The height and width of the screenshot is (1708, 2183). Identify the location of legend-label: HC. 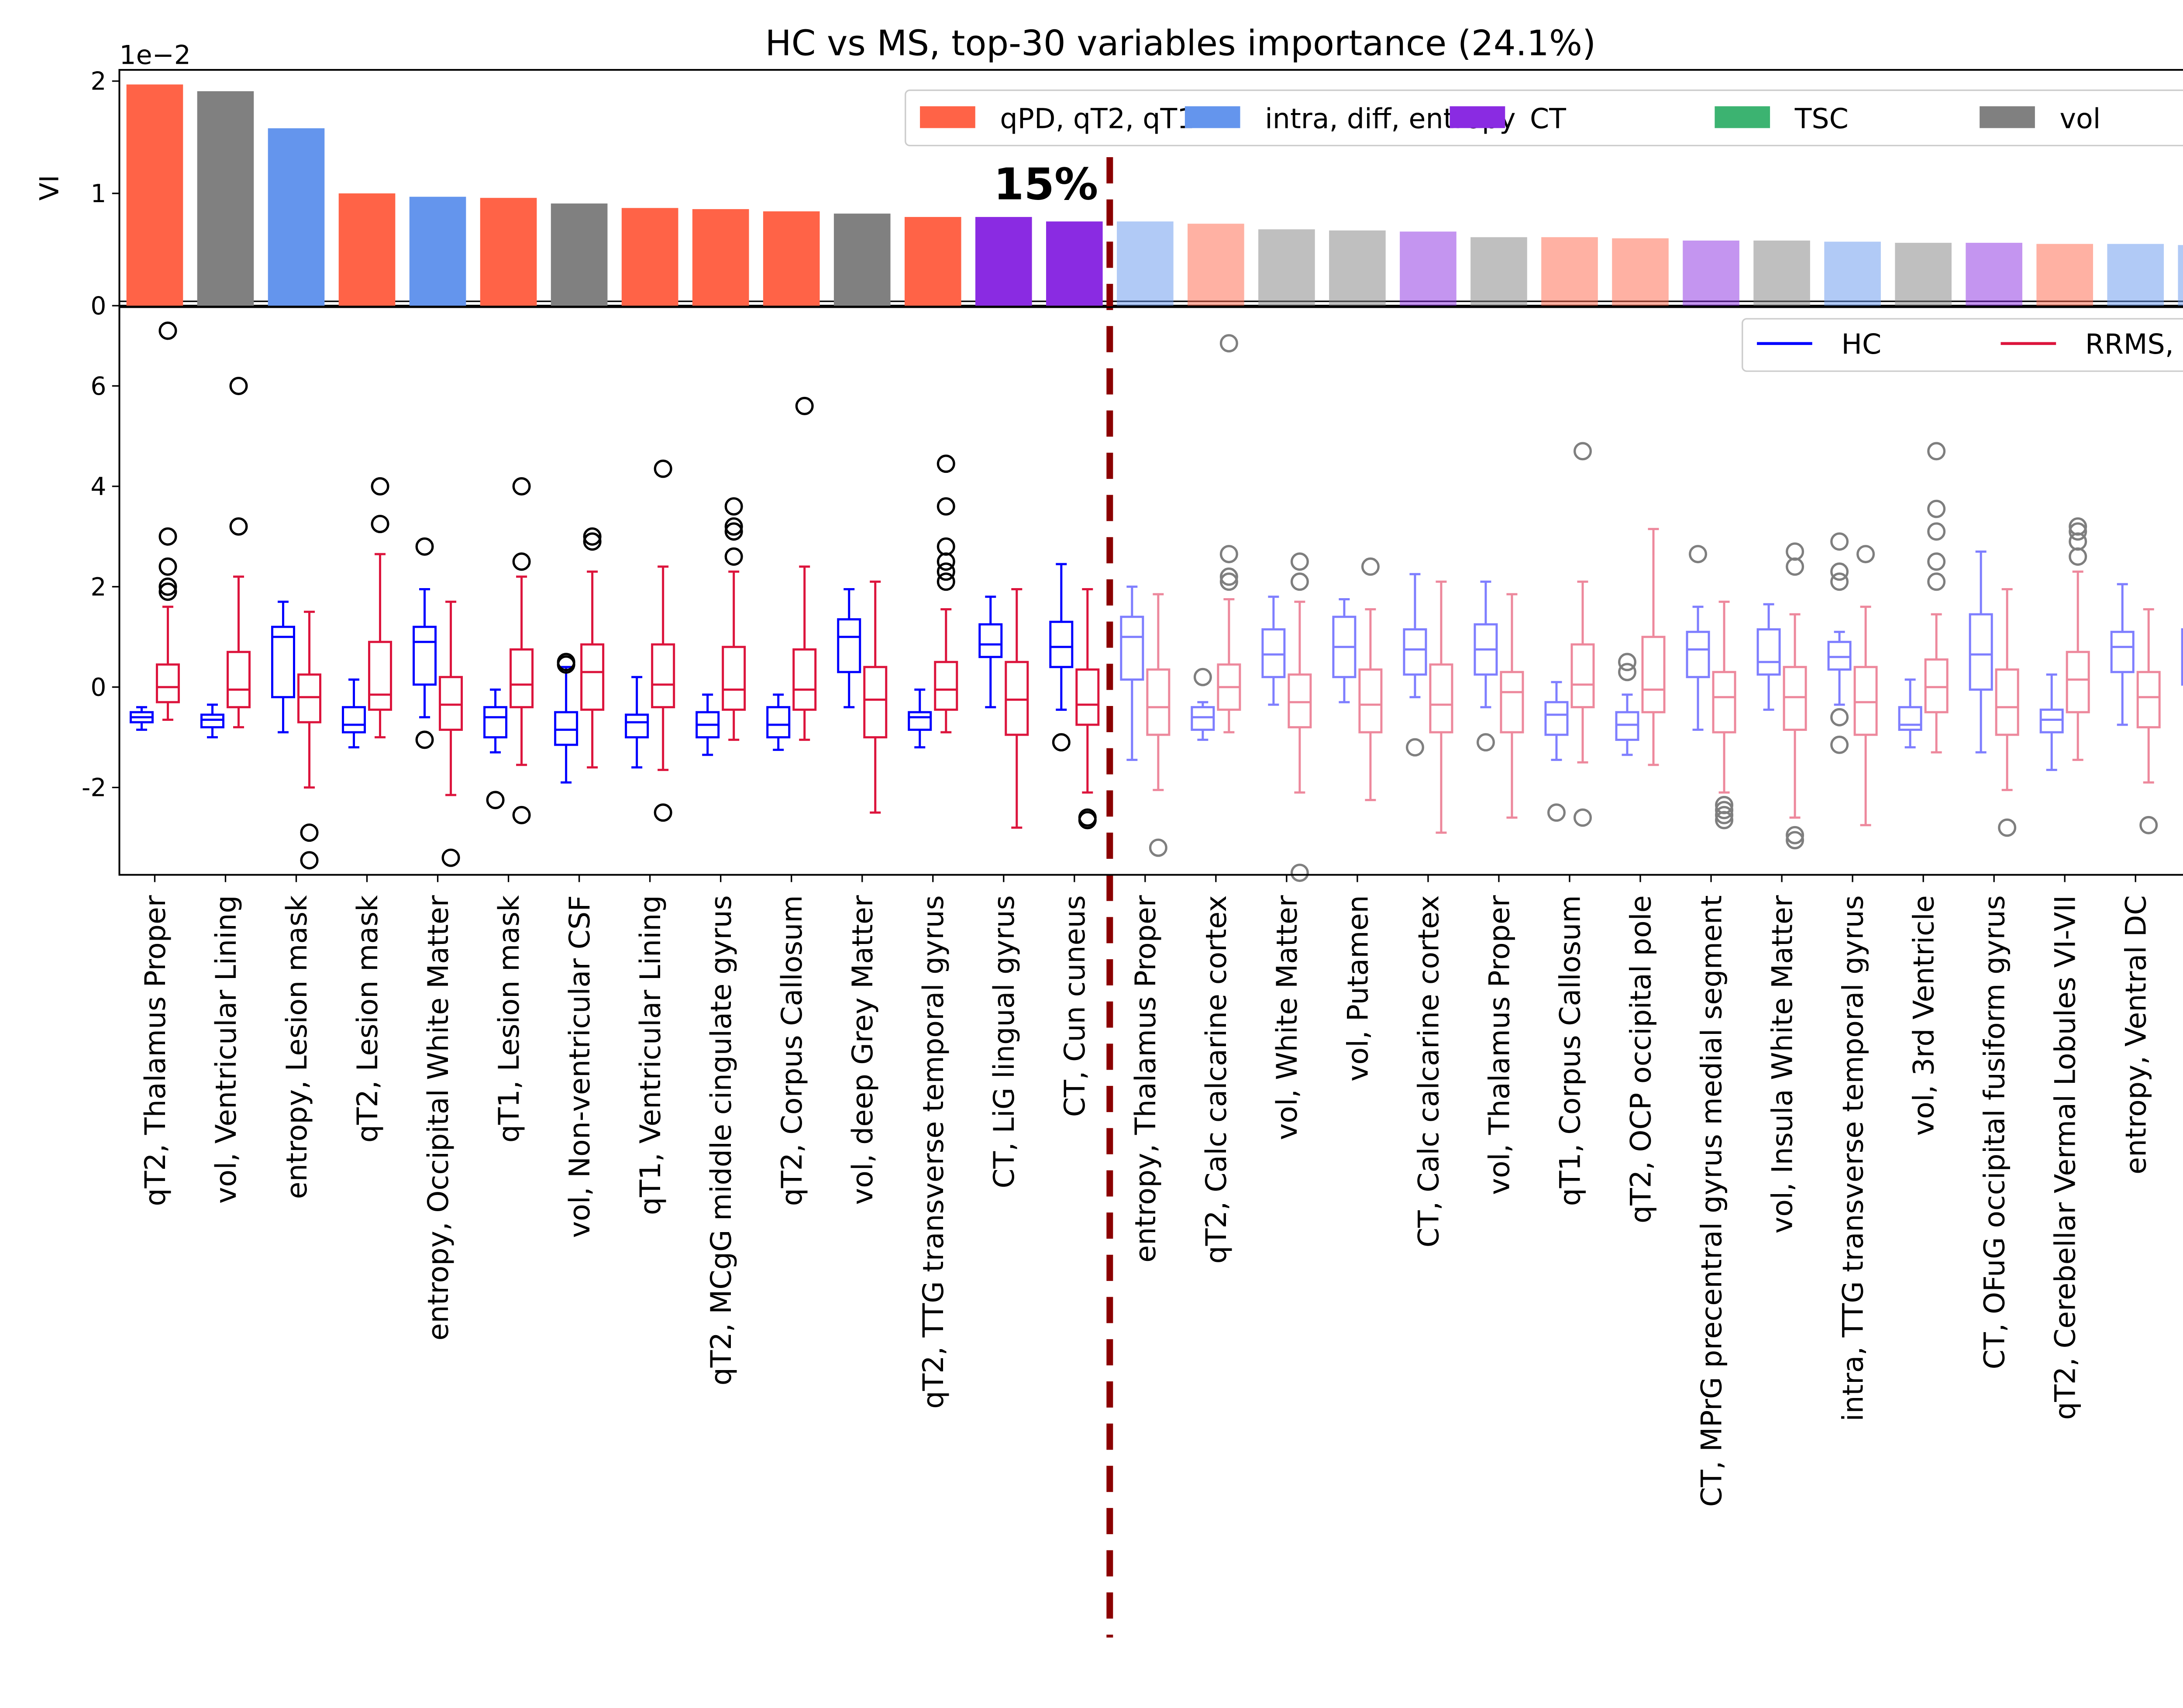
(1861, 344).